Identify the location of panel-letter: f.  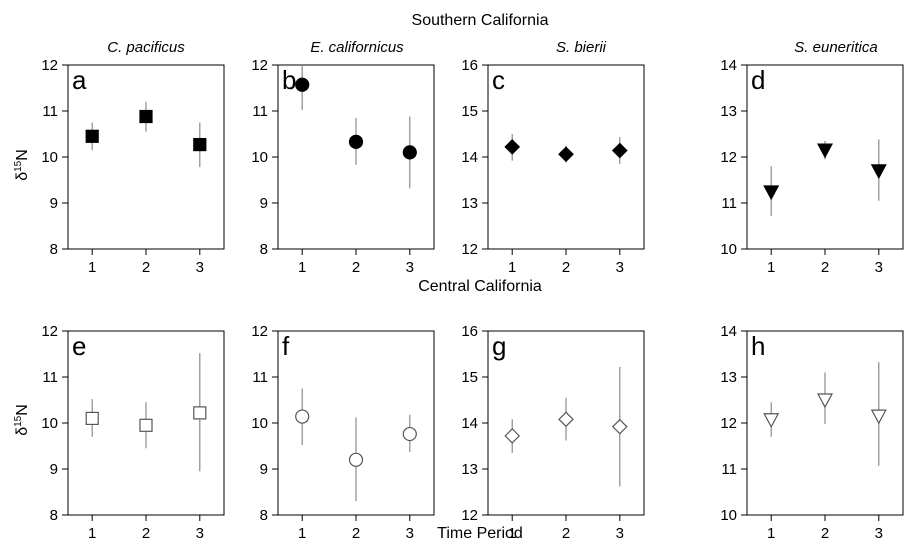
(286, 346).